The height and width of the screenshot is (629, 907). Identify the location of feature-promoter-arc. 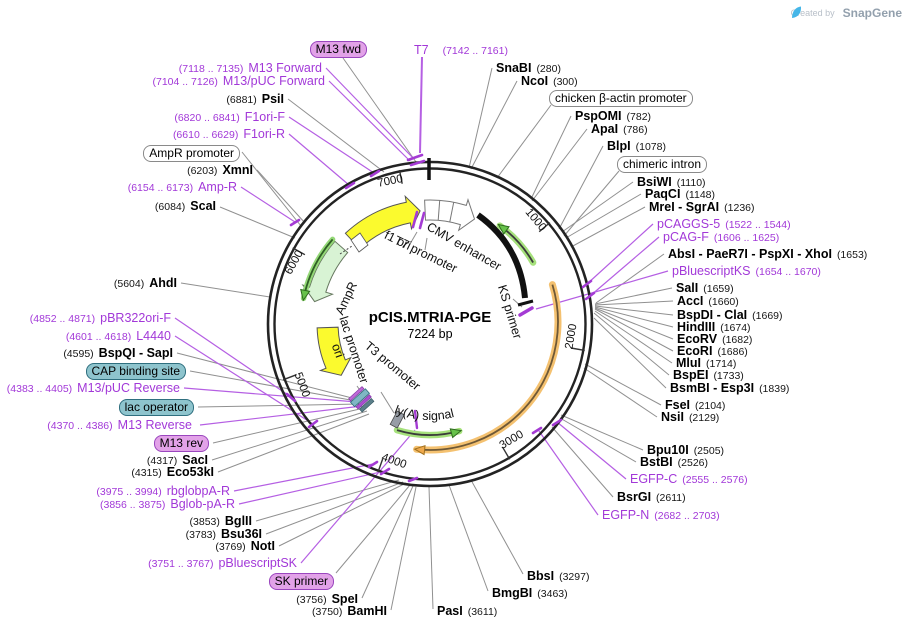
(502, 255).